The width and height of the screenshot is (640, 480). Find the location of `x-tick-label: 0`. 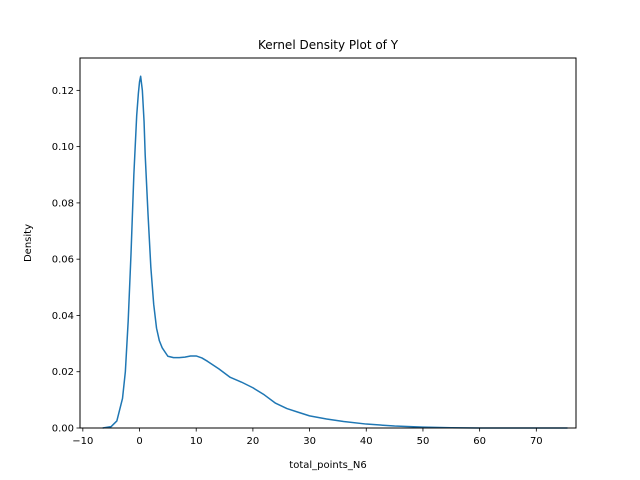

x-tick-label: 0 is located at coordinates (139, 441).